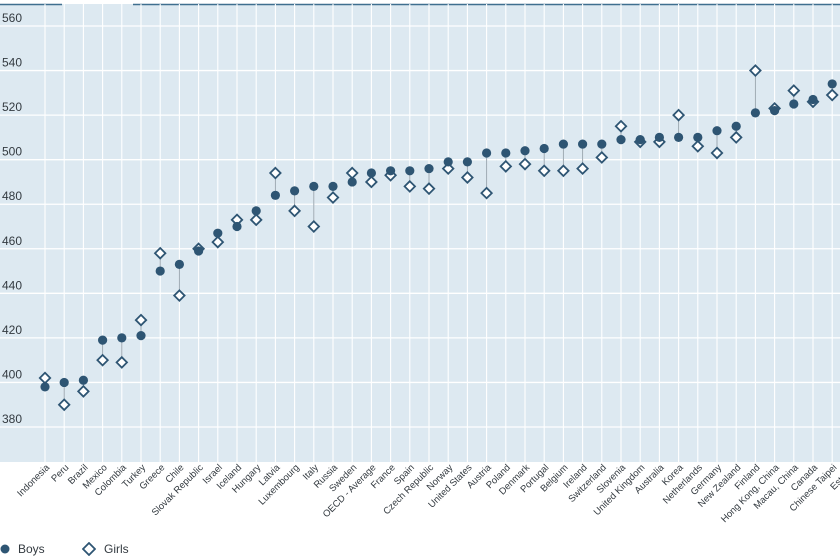 This screenshot has width=840, height=560. Describe the element at coordinates (12, 374) in the screenshot. I see `y-tick-label: 400` at that location.